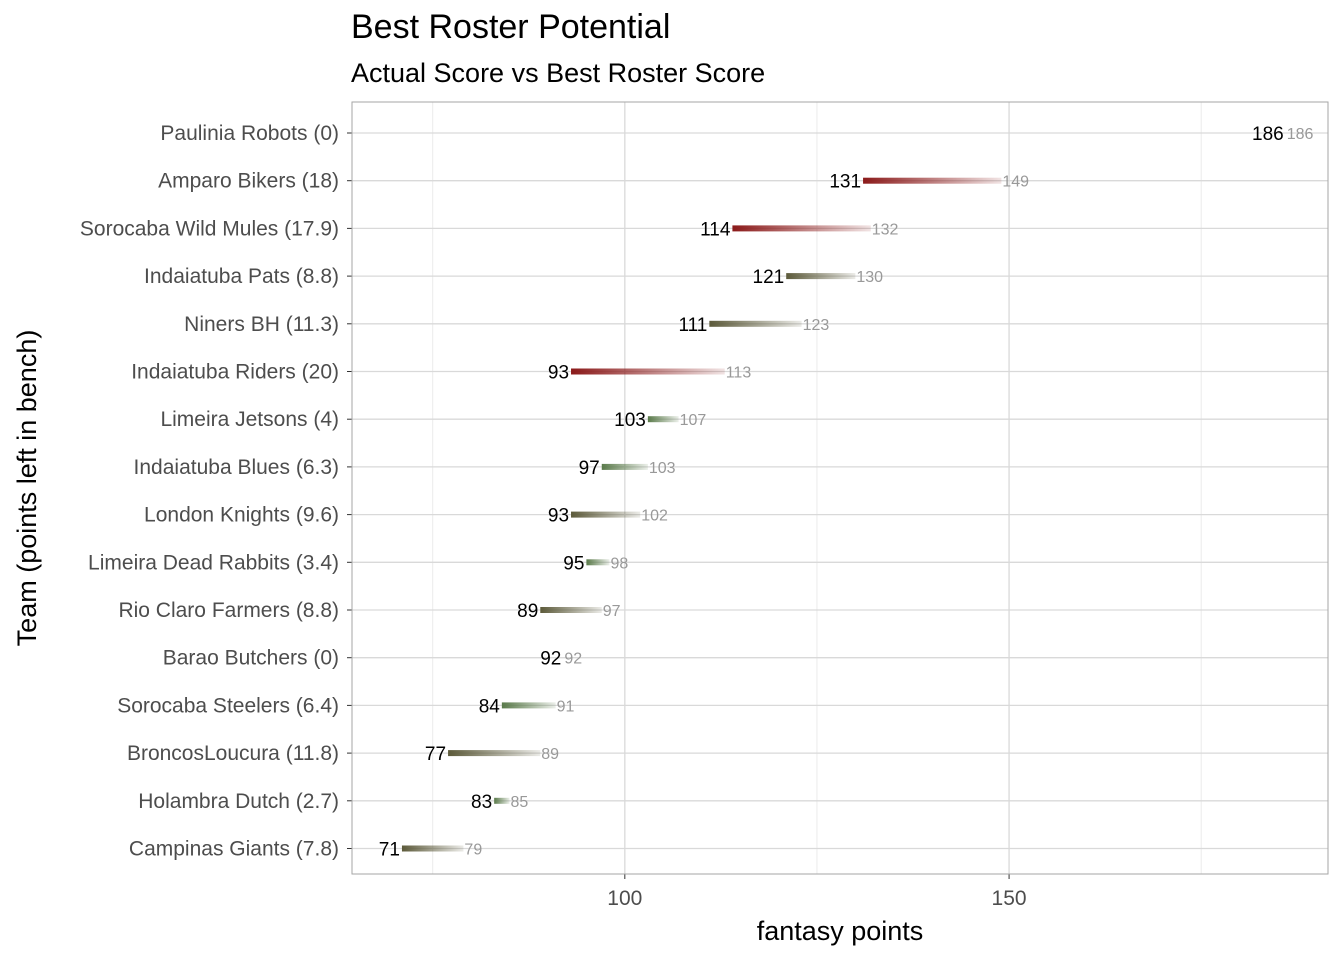  Describe the element at coordinates (1300, 134) in the screenshot. I see `best-score-label: 186` at that location.